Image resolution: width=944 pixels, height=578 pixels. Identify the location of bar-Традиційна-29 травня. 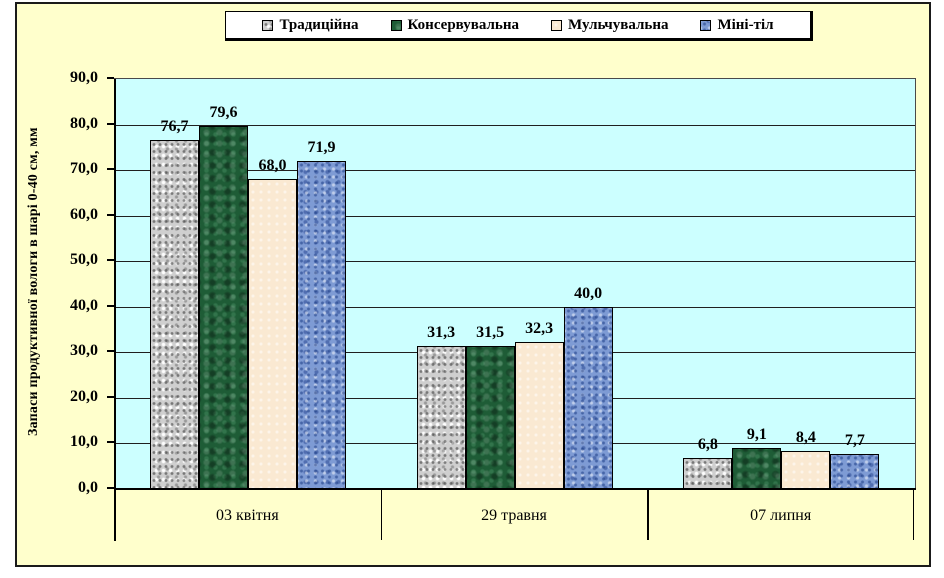
(441, 417).